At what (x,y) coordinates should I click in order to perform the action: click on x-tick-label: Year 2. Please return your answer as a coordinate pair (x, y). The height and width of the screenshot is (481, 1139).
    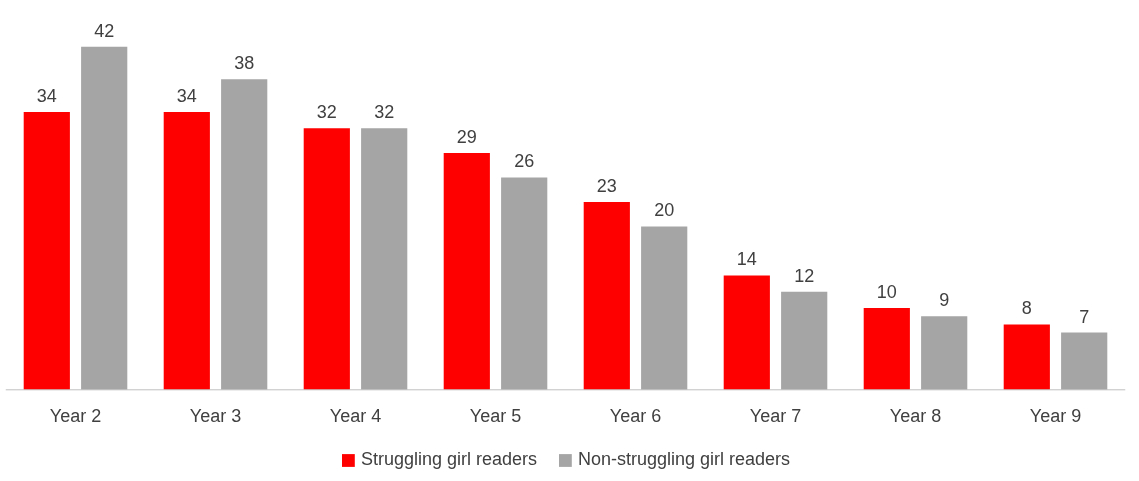
    Looking at the image, I should click on (75, 415).